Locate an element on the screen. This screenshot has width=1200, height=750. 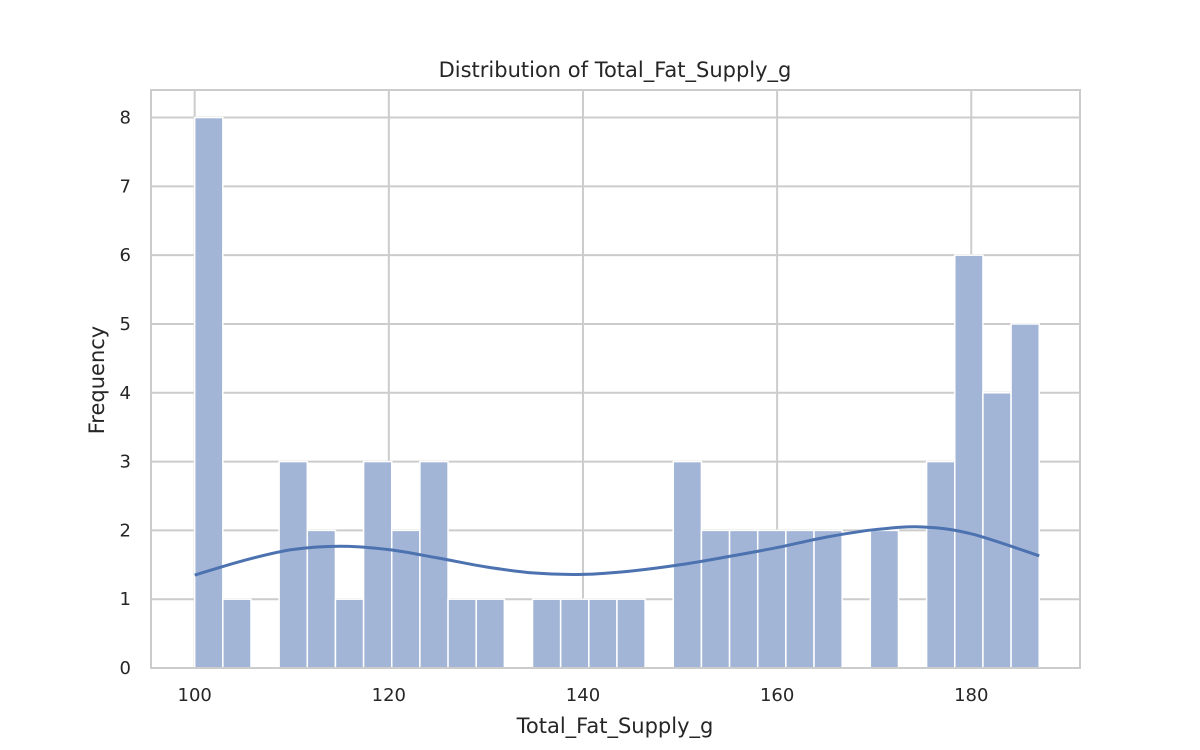
chart-title: Distribution of Total_Fat_Supply_g is located at coordinates (615, 70).